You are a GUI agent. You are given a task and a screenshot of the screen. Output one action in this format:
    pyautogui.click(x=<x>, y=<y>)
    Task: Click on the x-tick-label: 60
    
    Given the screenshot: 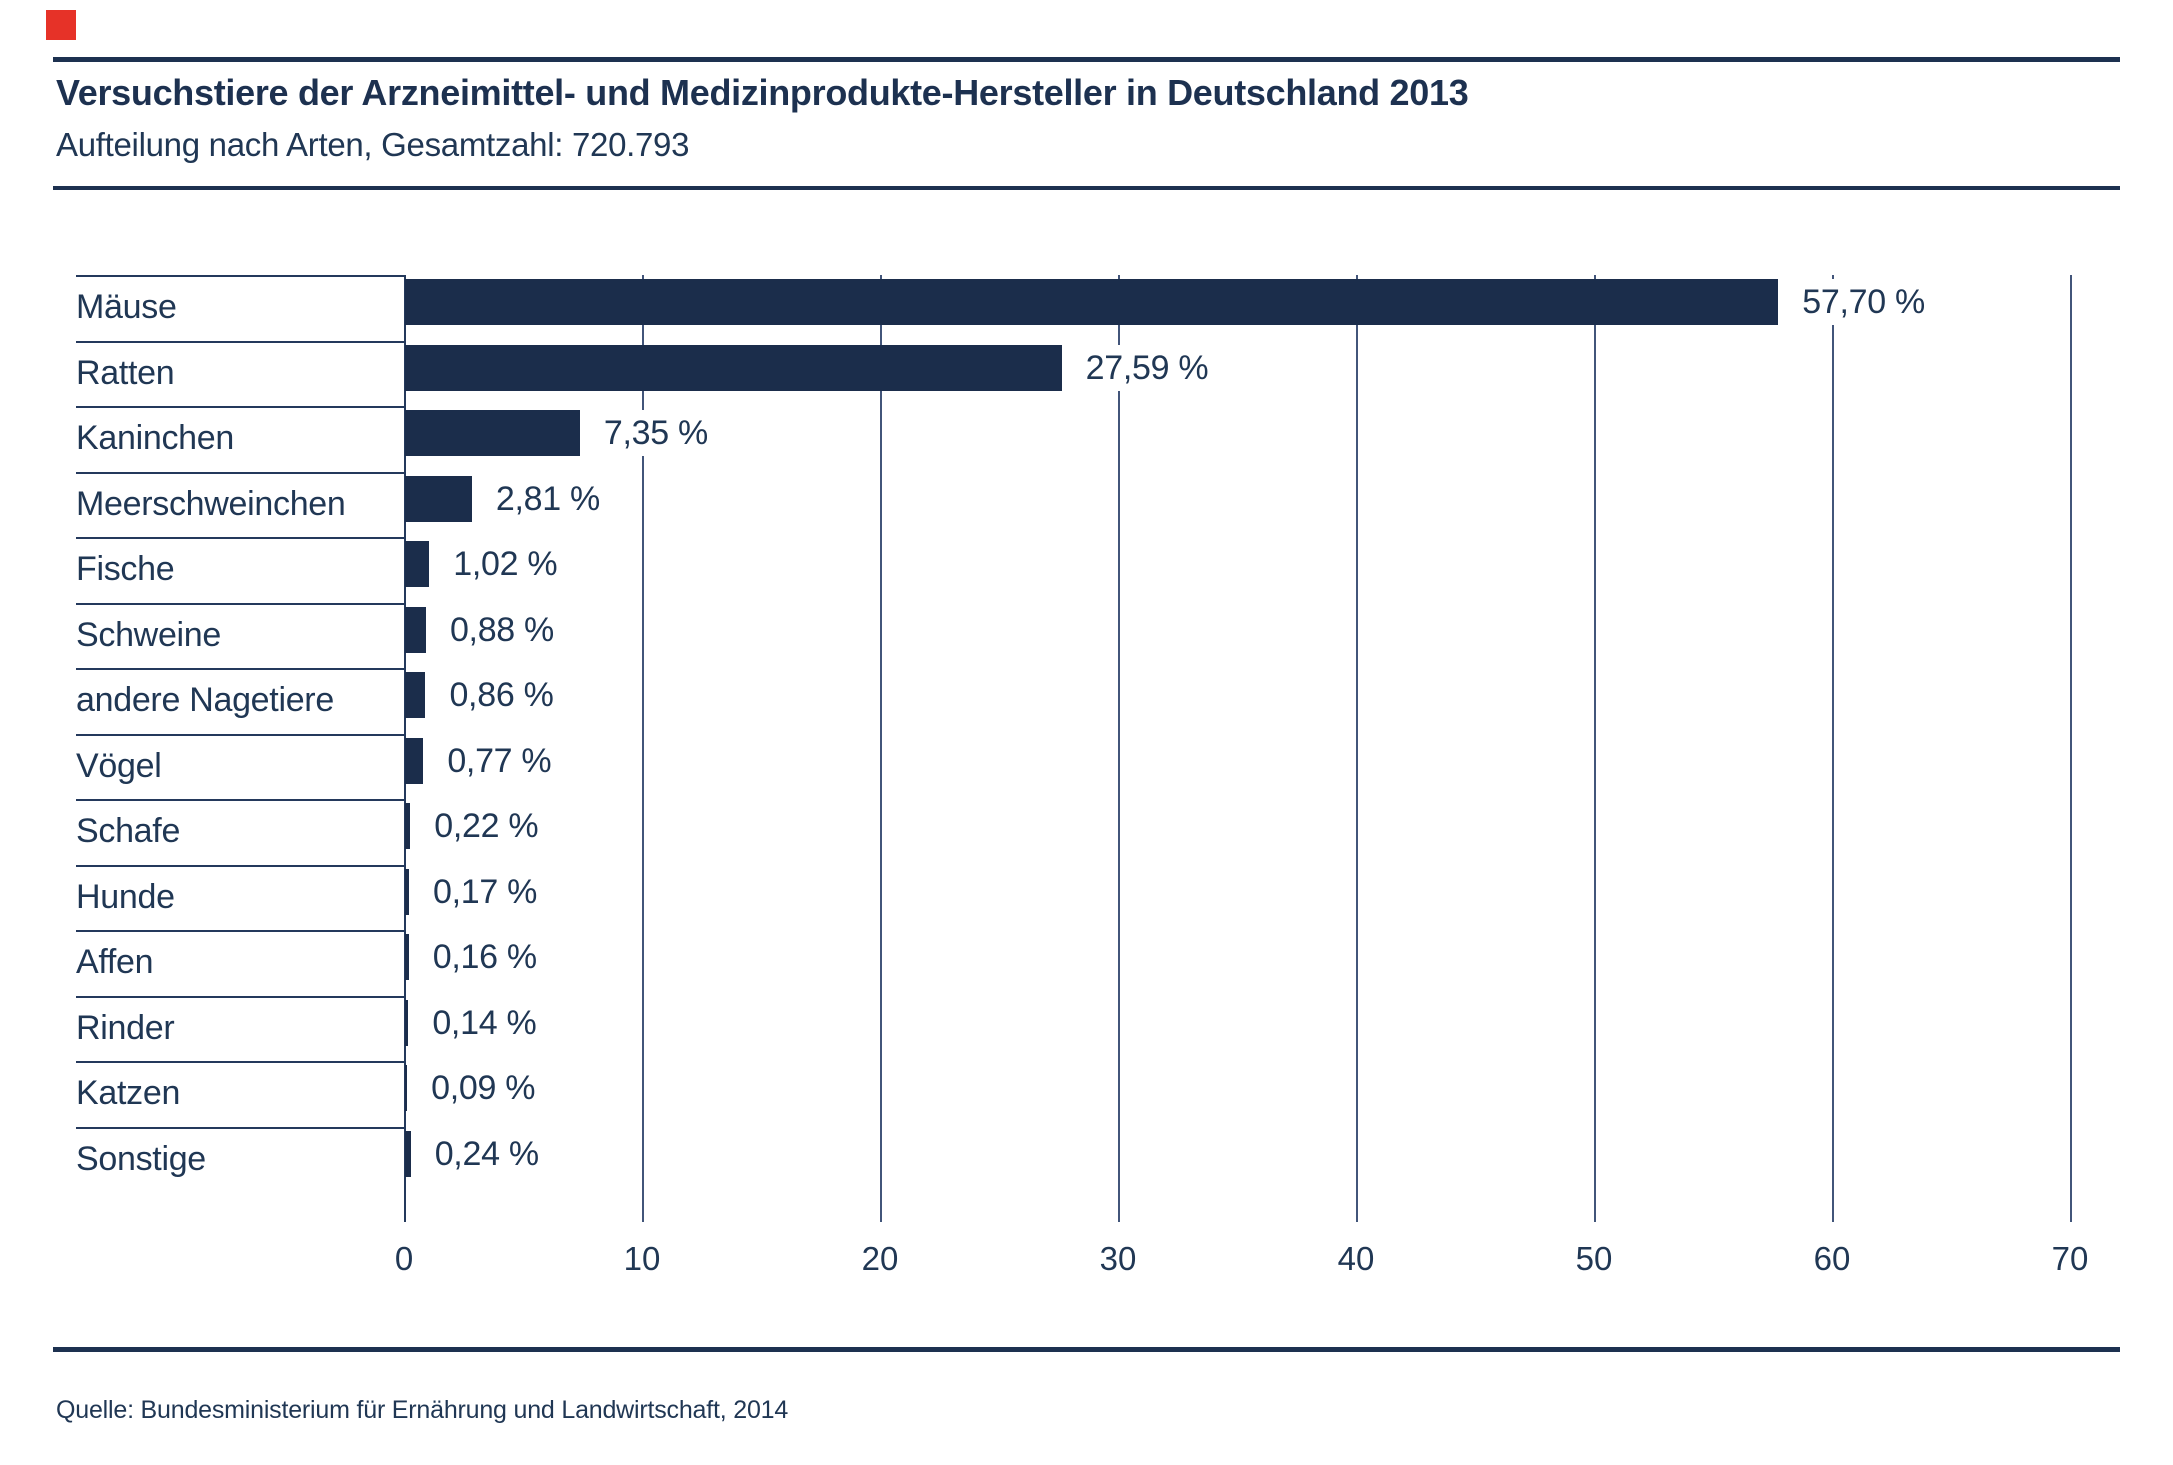 What is the action you would take?
    pyautogui.click(x=1832, y=1258)
    